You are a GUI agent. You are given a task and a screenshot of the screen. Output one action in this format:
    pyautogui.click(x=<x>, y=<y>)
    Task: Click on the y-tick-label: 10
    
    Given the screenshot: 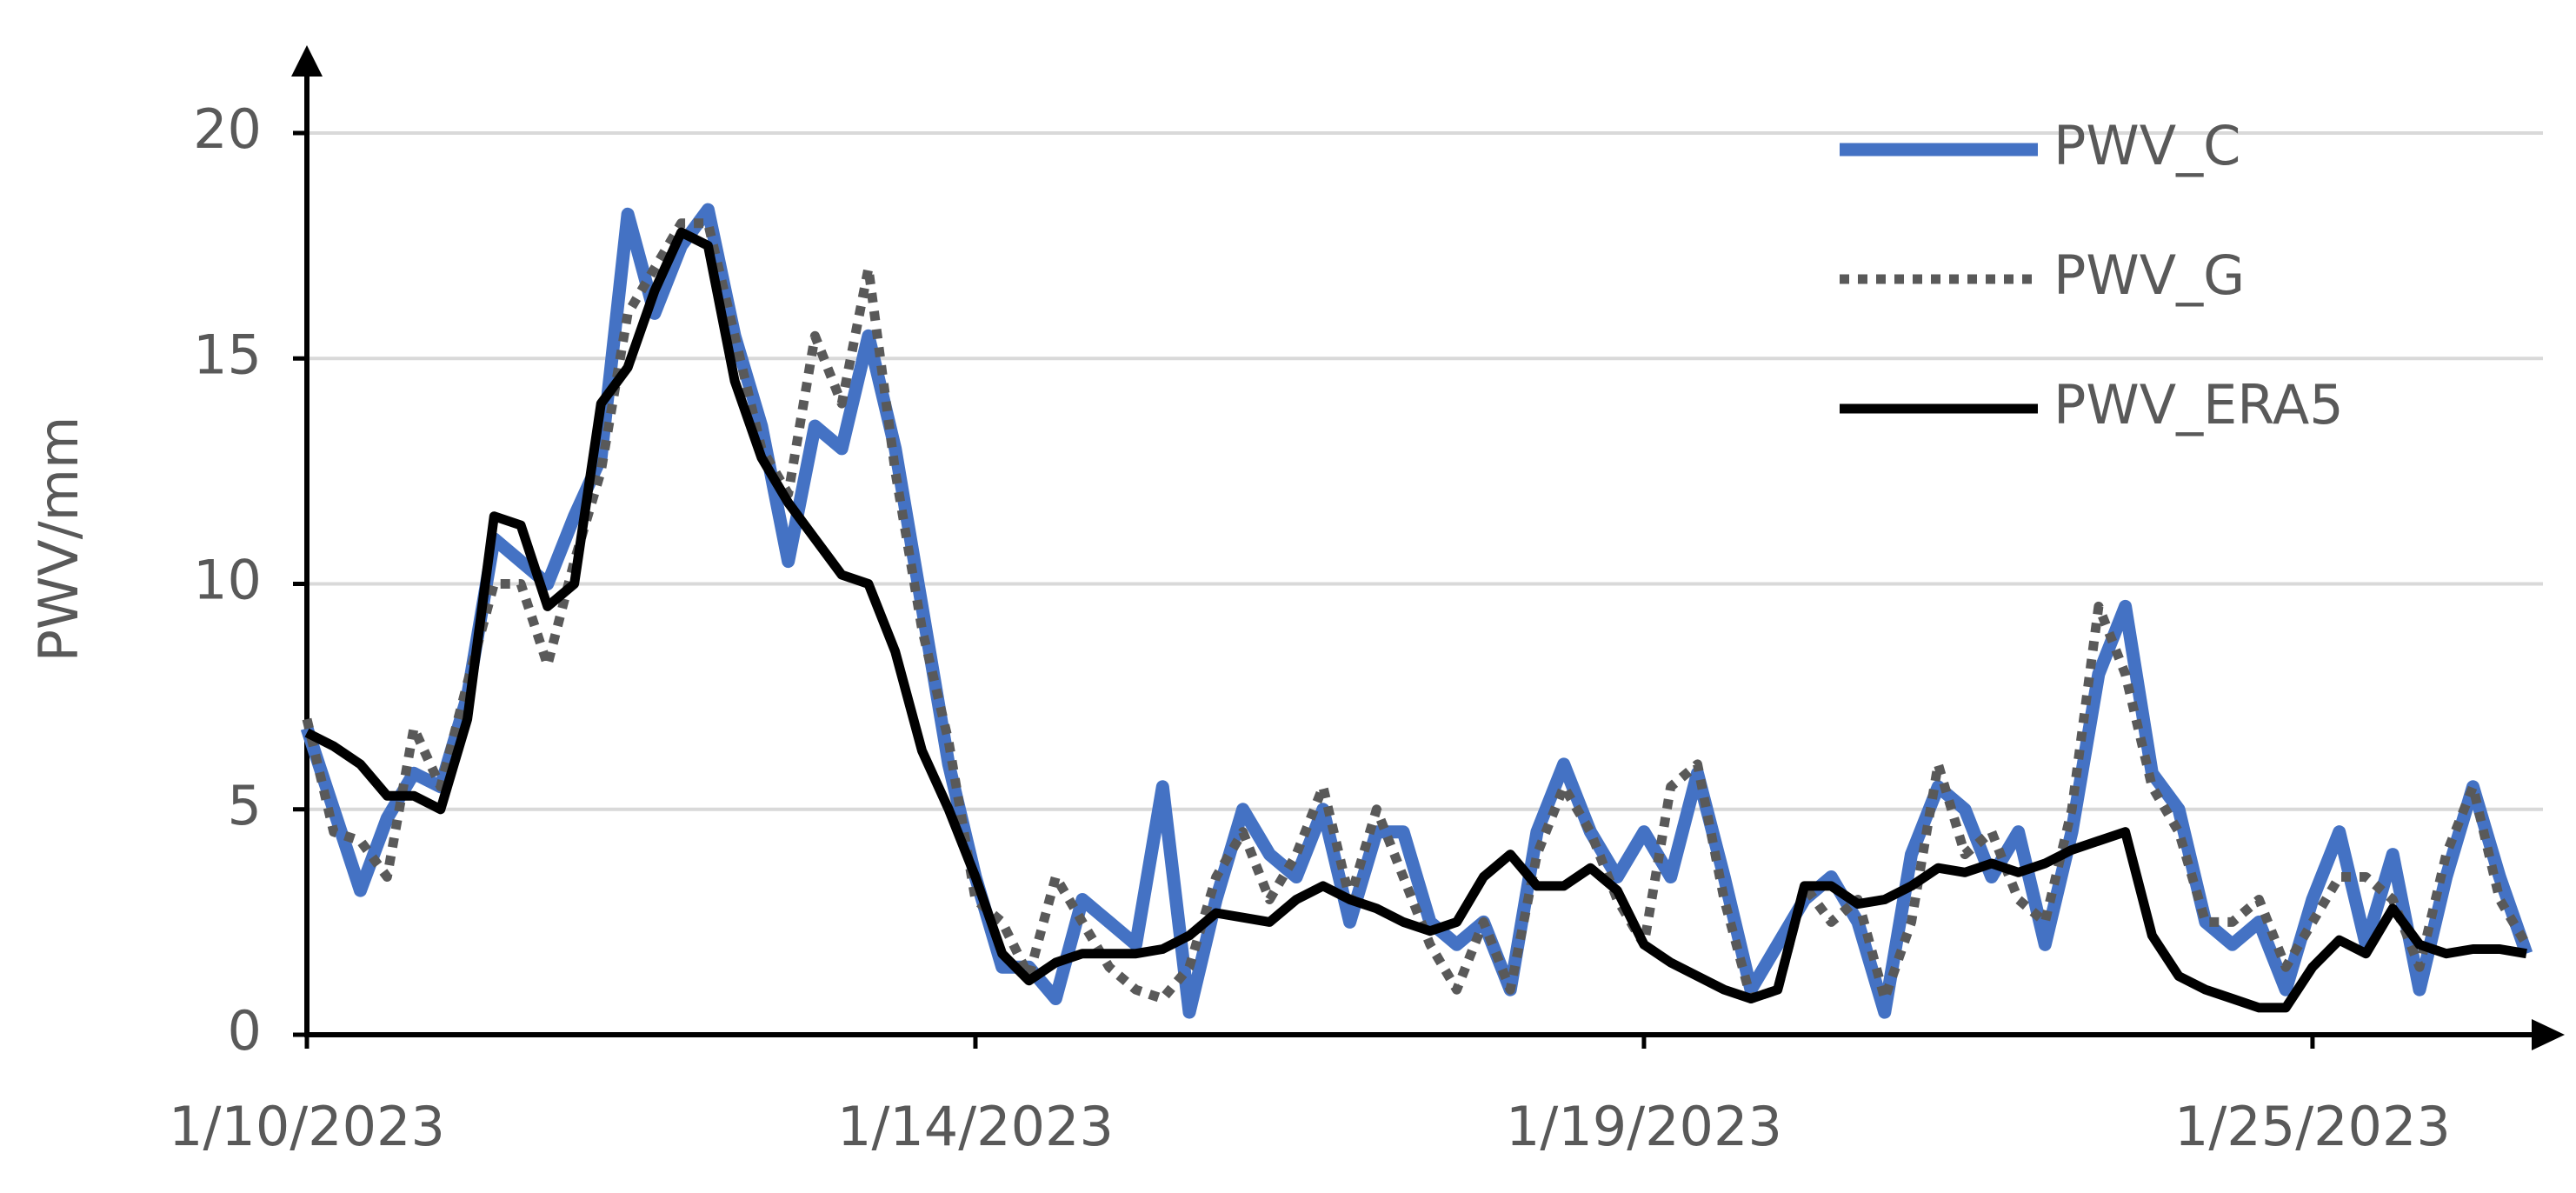 What is the action you would take?
    pyautogui.click(x=227, y=580)
    